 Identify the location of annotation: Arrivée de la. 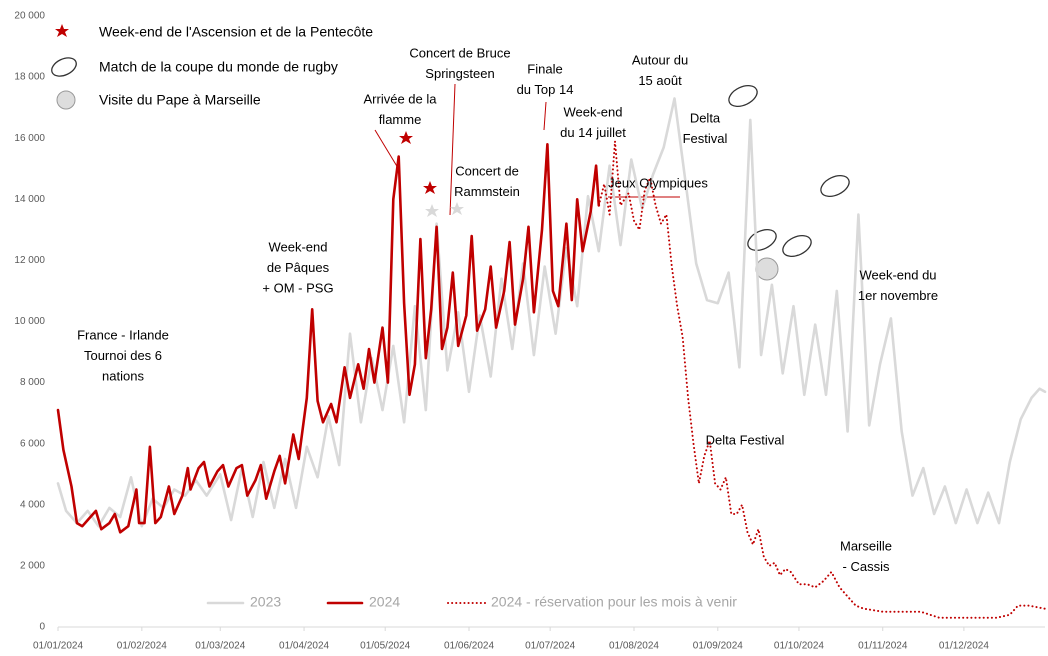
(401, 98).